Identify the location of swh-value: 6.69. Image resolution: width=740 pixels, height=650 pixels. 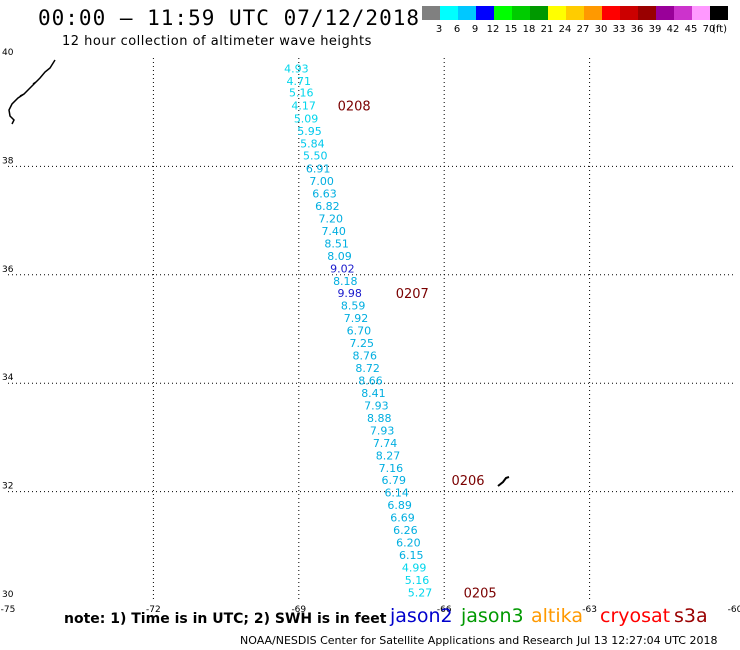
(402, 518).